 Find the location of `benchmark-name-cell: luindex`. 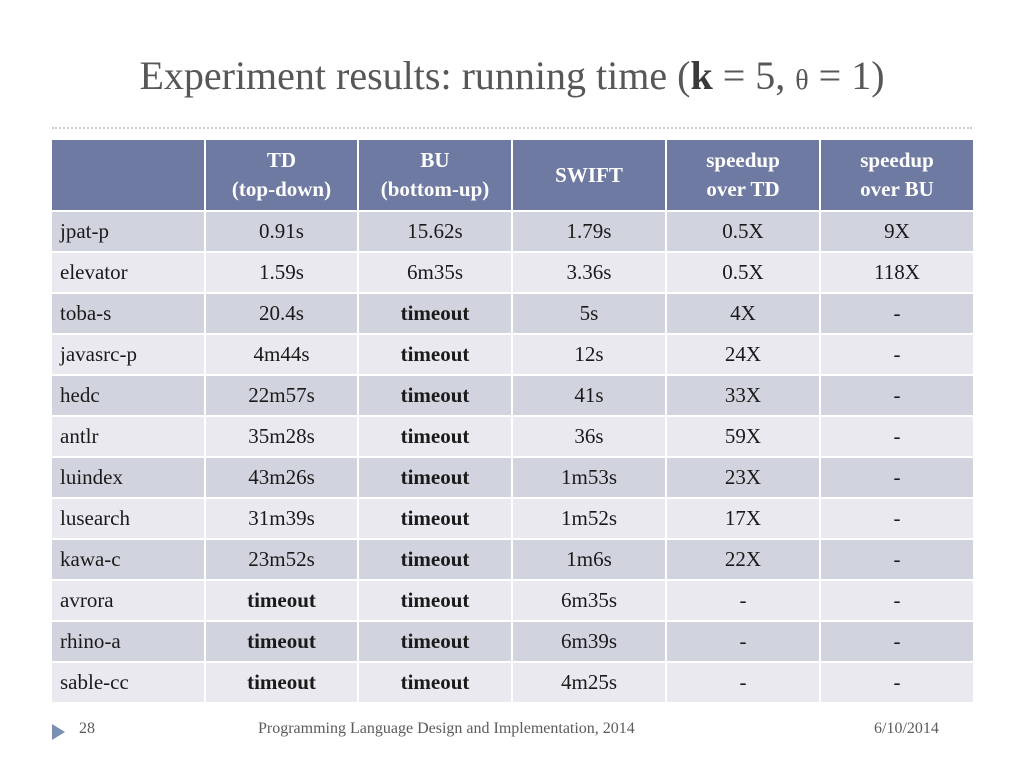

benchmark-name-cell: luindex is located at coordinates (129, 478).